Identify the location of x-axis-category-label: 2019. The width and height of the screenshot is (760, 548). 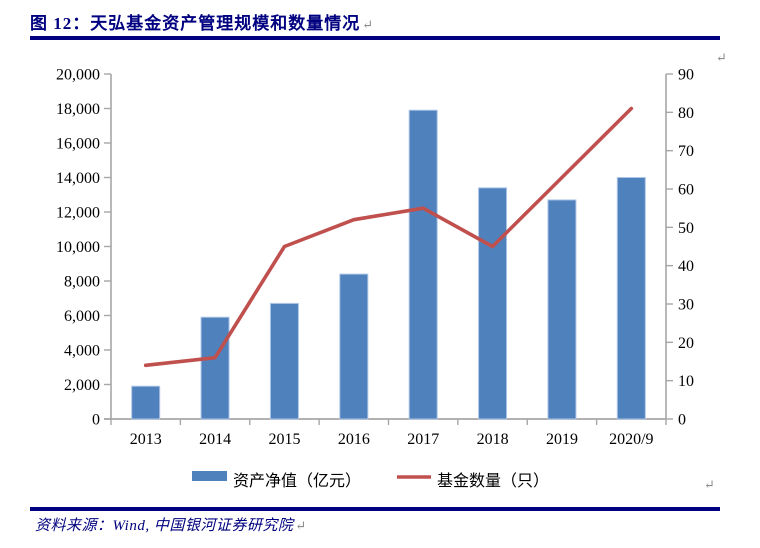
(562, 439).